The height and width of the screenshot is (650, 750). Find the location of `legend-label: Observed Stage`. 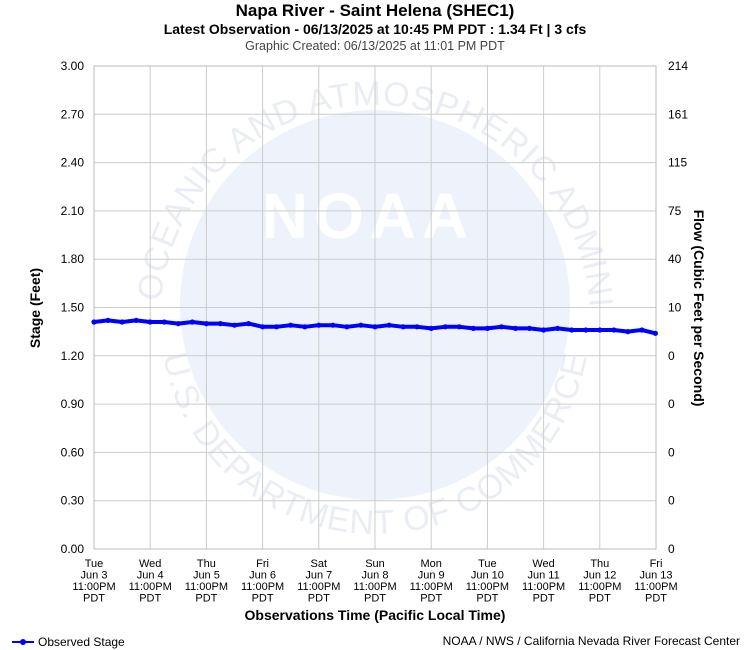

legend-label: Observed Stage is located at coordinates (81, 642).